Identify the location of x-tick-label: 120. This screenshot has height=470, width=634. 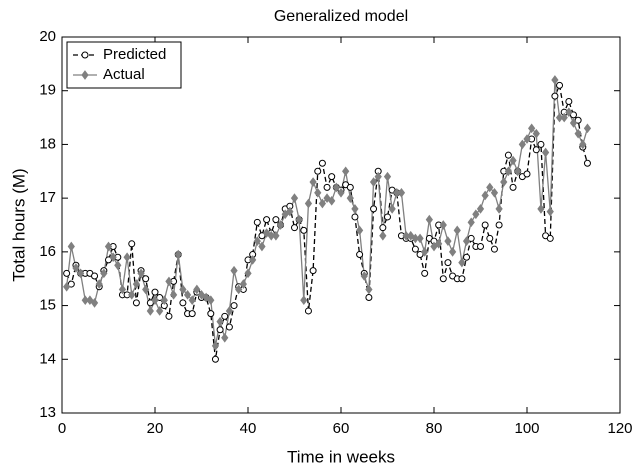
(619, 428).